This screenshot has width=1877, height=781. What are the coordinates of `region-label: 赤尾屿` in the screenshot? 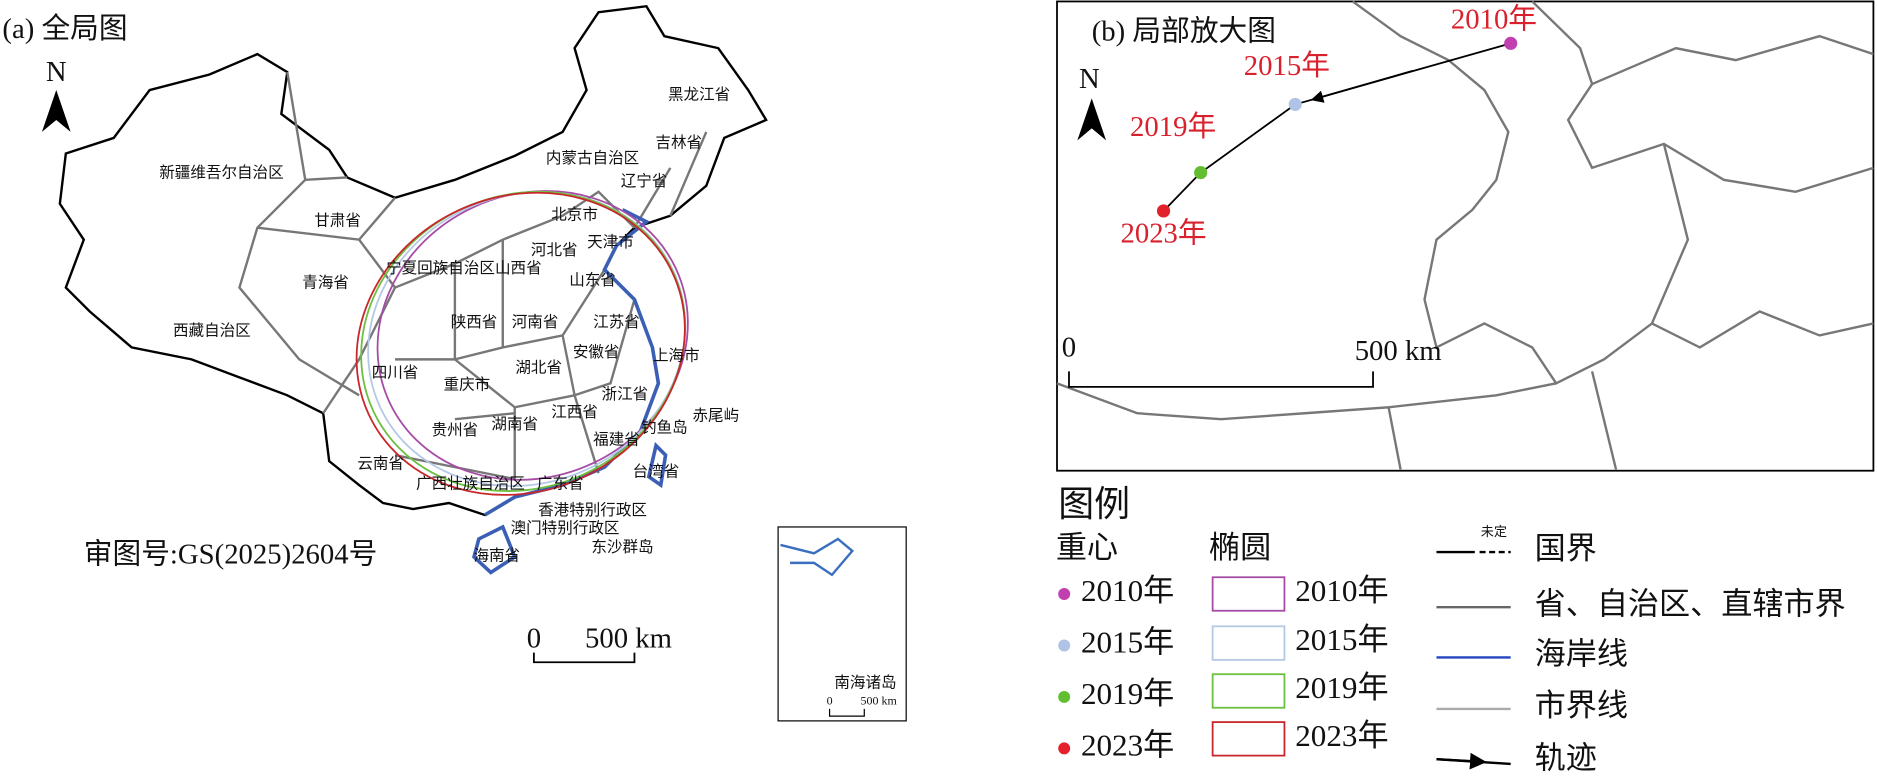 It's located at (716, 415).